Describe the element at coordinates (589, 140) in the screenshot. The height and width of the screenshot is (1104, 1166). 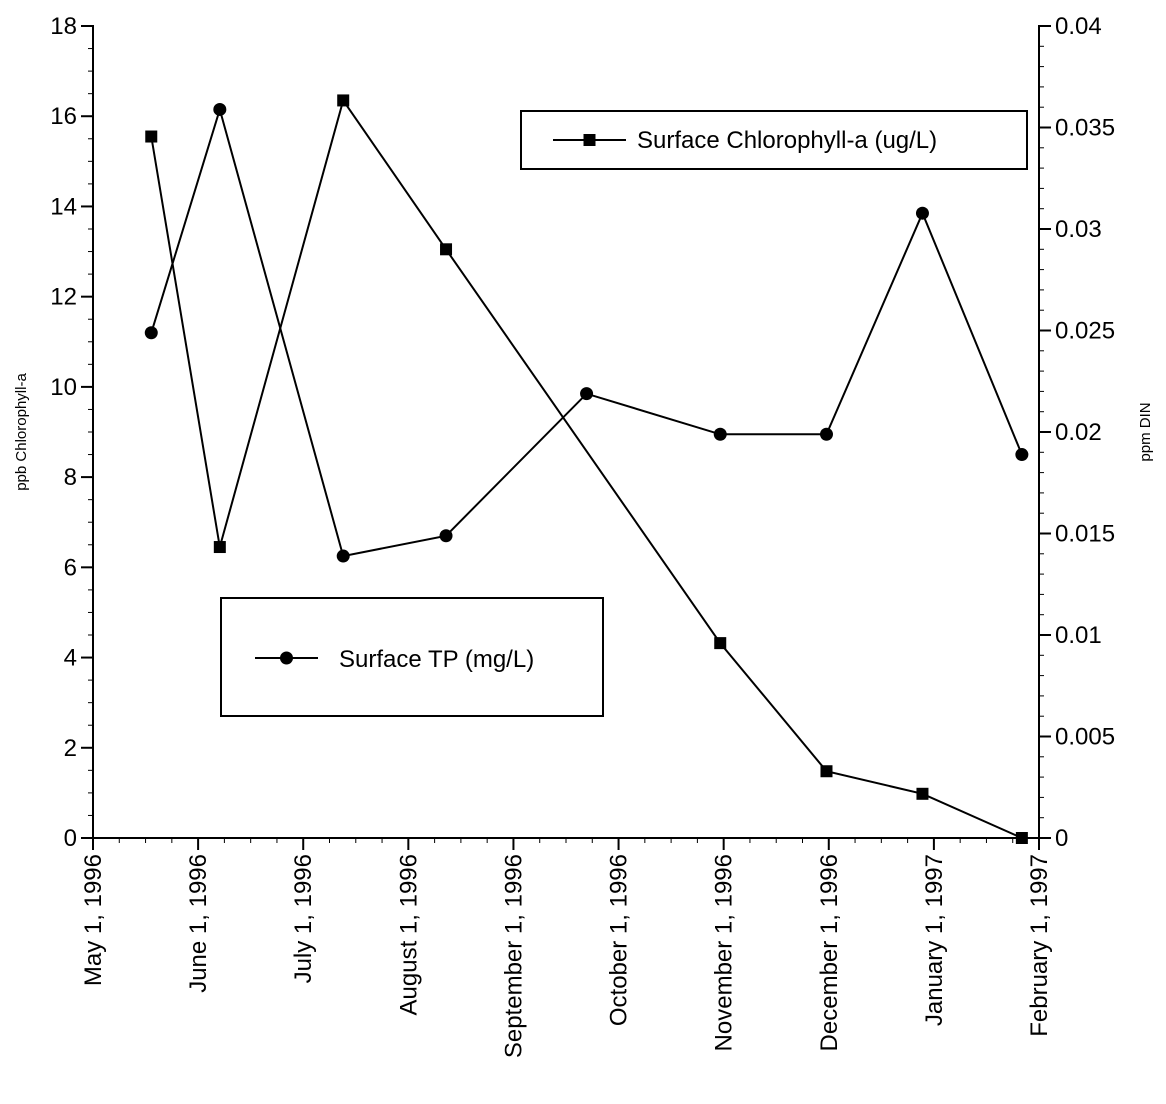
I see `legend-chlorophyll-marker` at that location.